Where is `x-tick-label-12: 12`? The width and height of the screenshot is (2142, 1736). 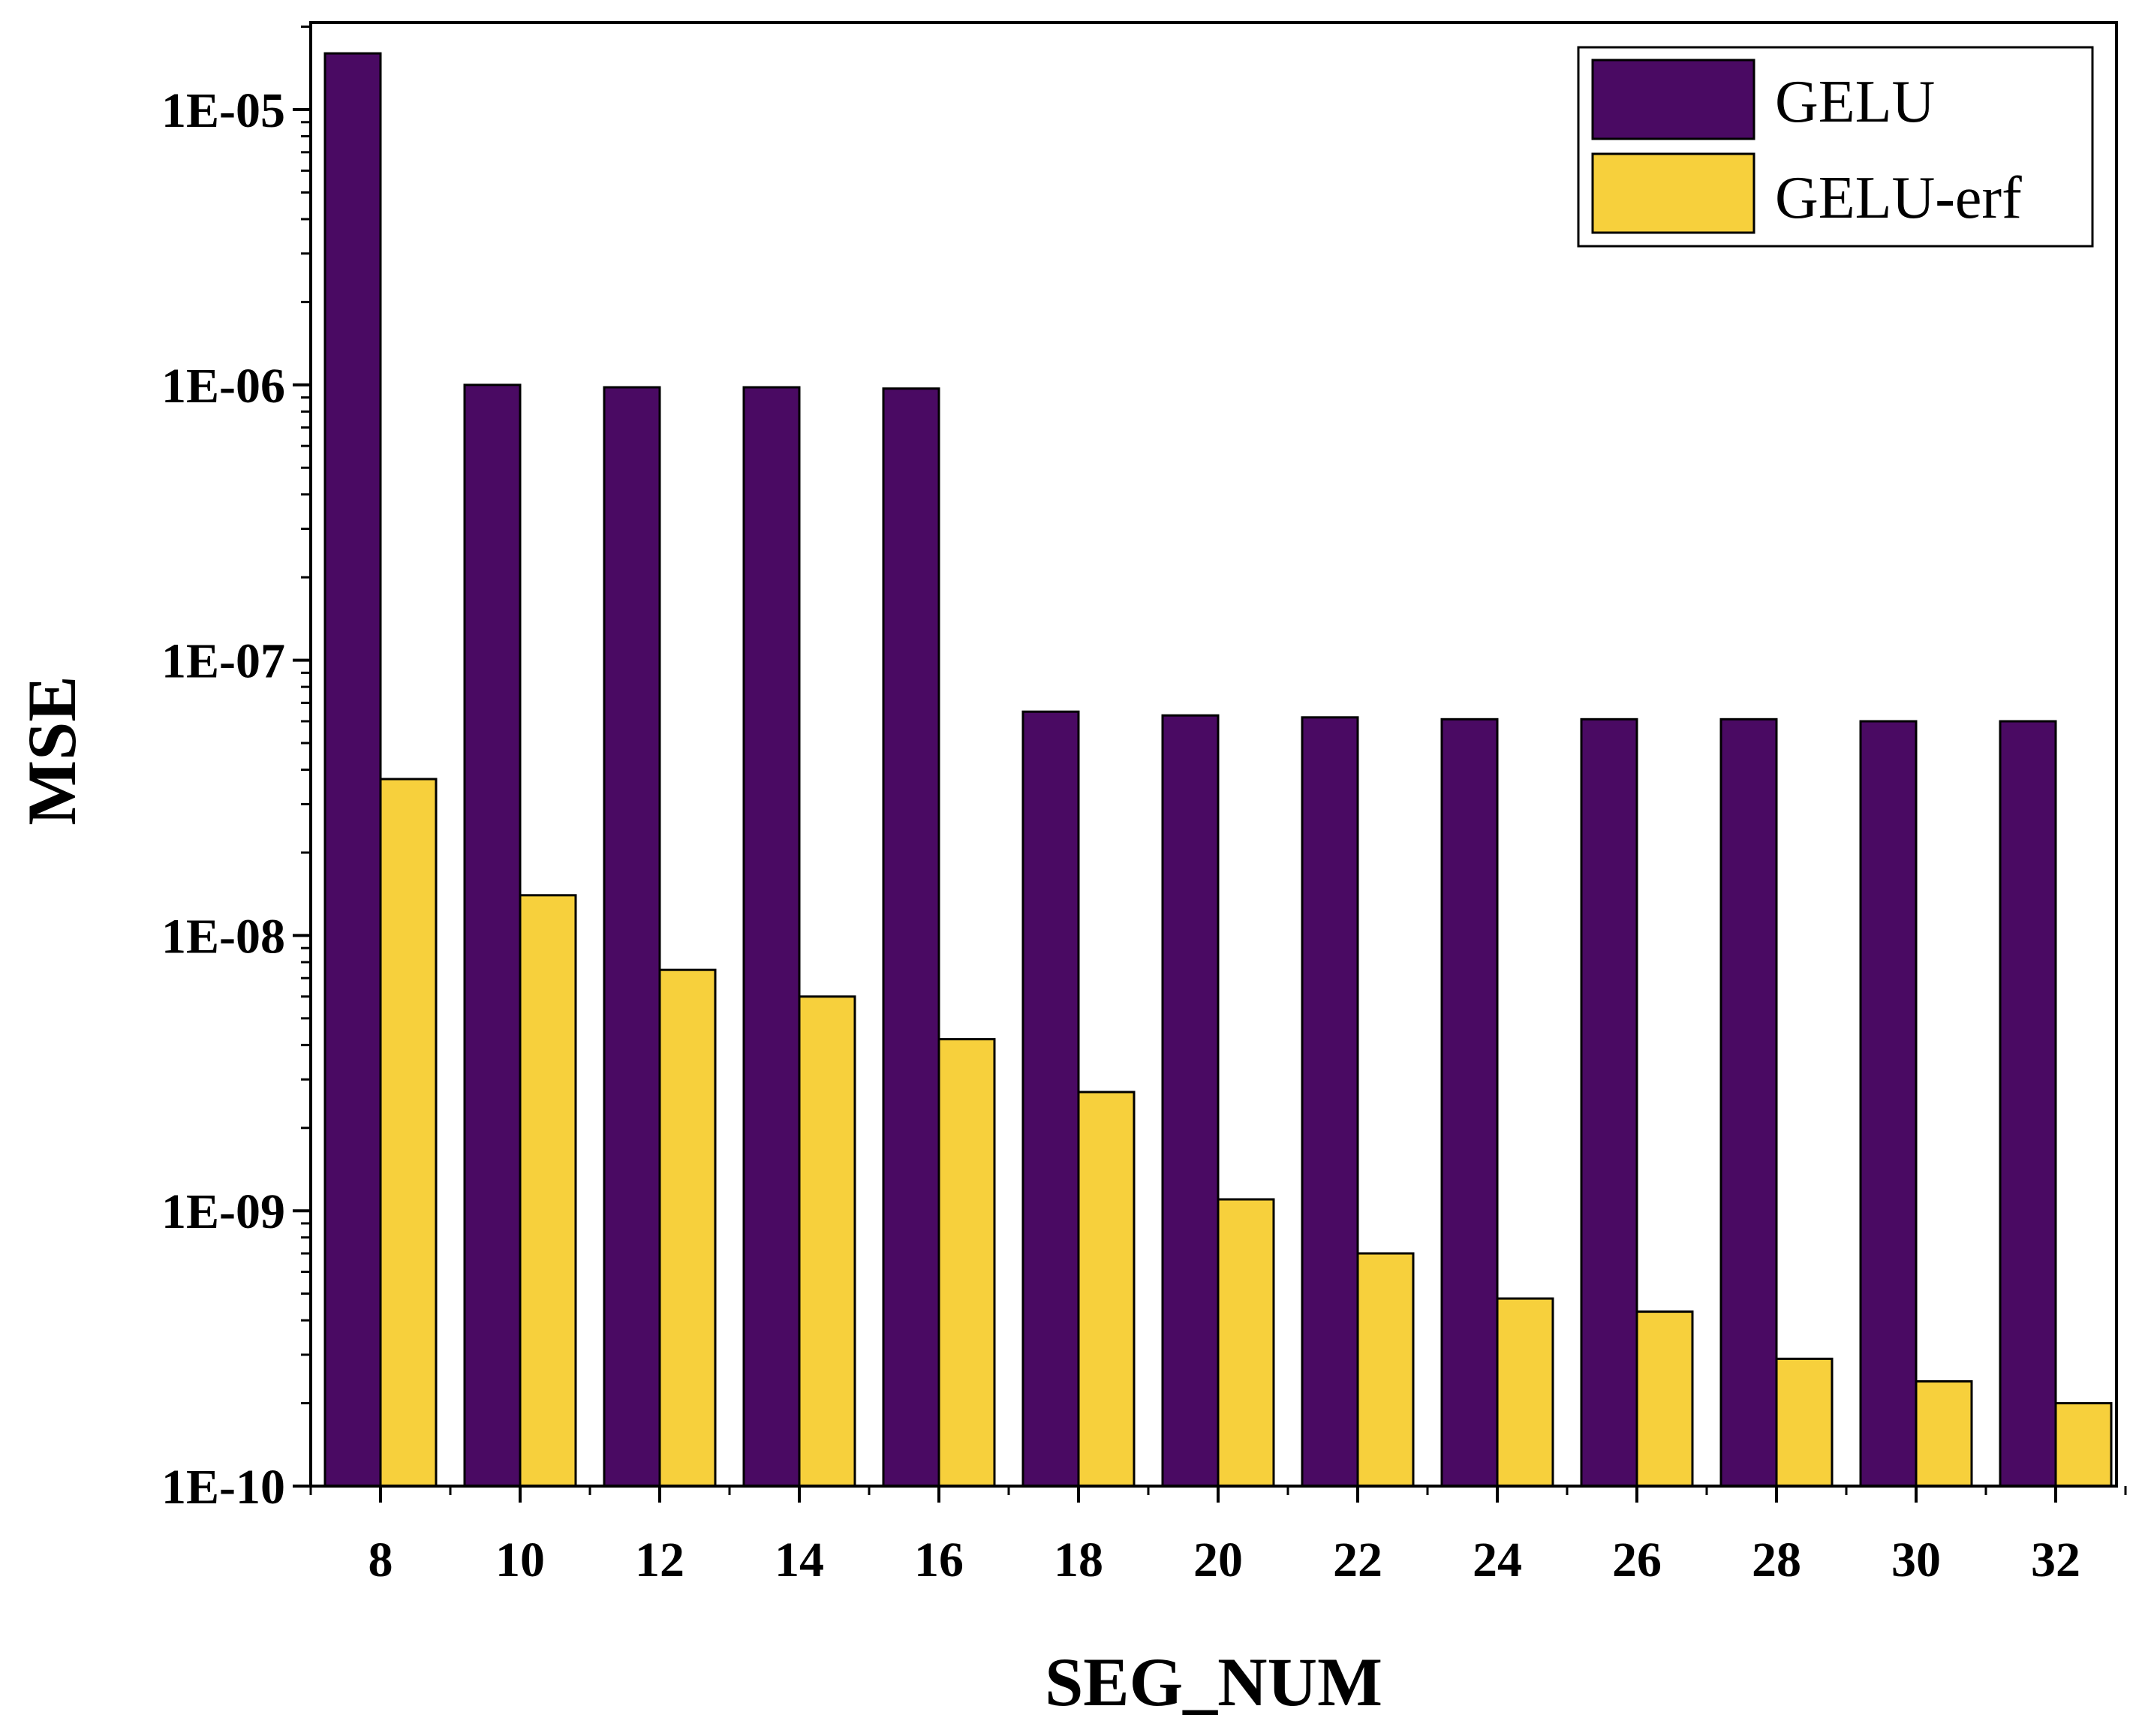 x-tick-label-12: 12 is located at coordinates (659, 1560).